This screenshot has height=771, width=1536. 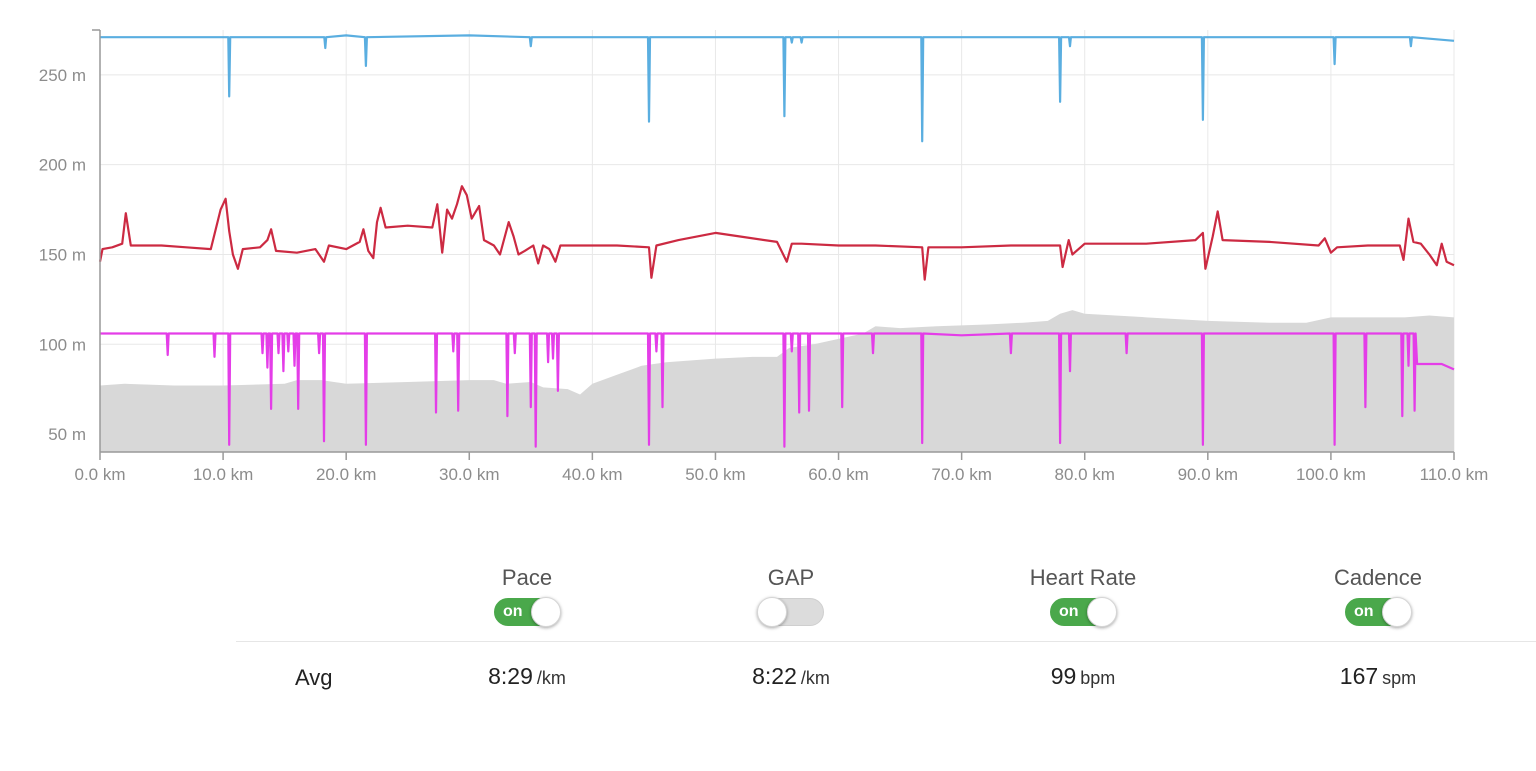 What do you see at coordinates (99, 474) in the screenshot?
I see `x-tick-label: 0.0 km` at bounding box center [99, 474].